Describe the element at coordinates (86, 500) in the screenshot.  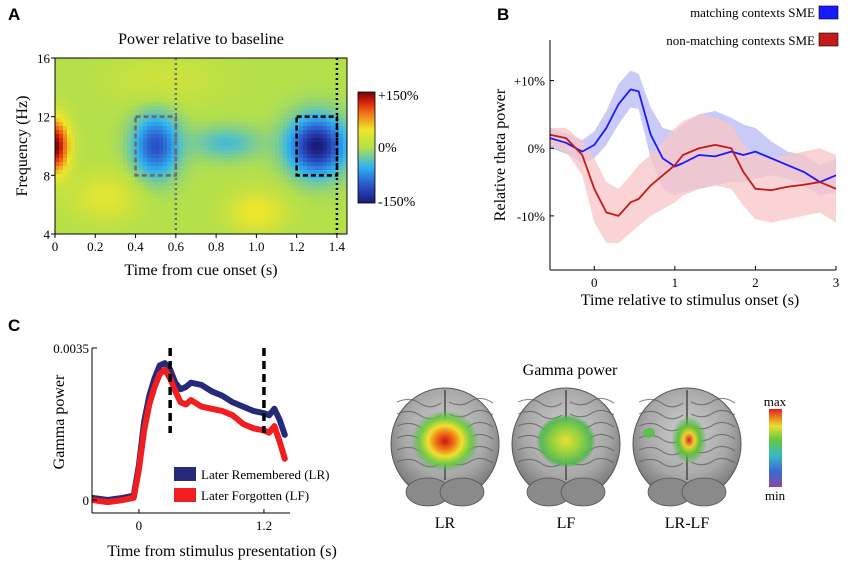
I see `y-tick-label: 0` at that location.